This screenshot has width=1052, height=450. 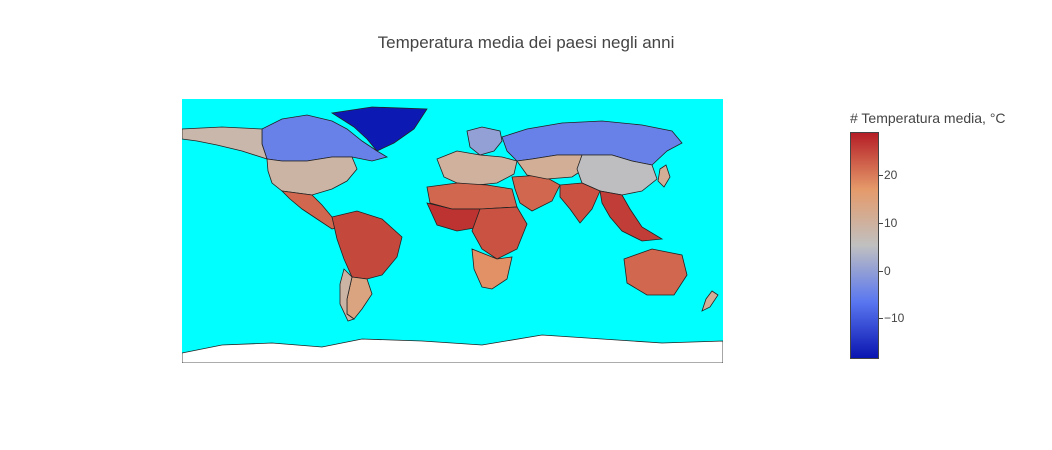 I want to click on colorbar, so click(x=864, y=245).